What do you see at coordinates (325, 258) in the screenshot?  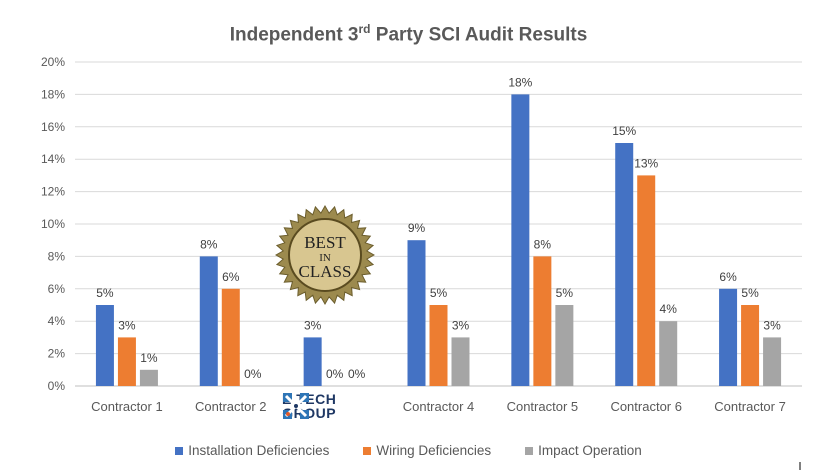 I see `svg-text: IN` at bounding box center [325, 258].